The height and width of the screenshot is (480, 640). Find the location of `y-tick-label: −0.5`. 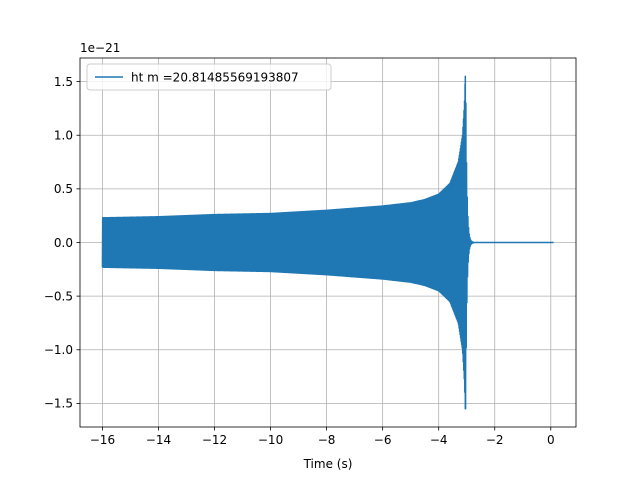

y-tick-label: −0.5 is located at coordinates (58, 296).